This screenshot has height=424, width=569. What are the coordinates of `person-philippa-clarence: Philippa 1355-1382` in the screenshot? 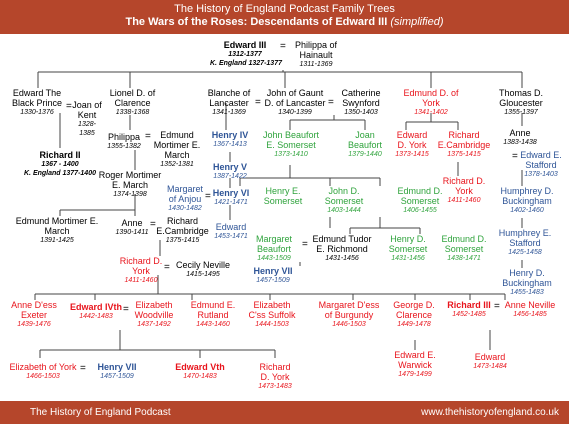 It's located at (124, 141).